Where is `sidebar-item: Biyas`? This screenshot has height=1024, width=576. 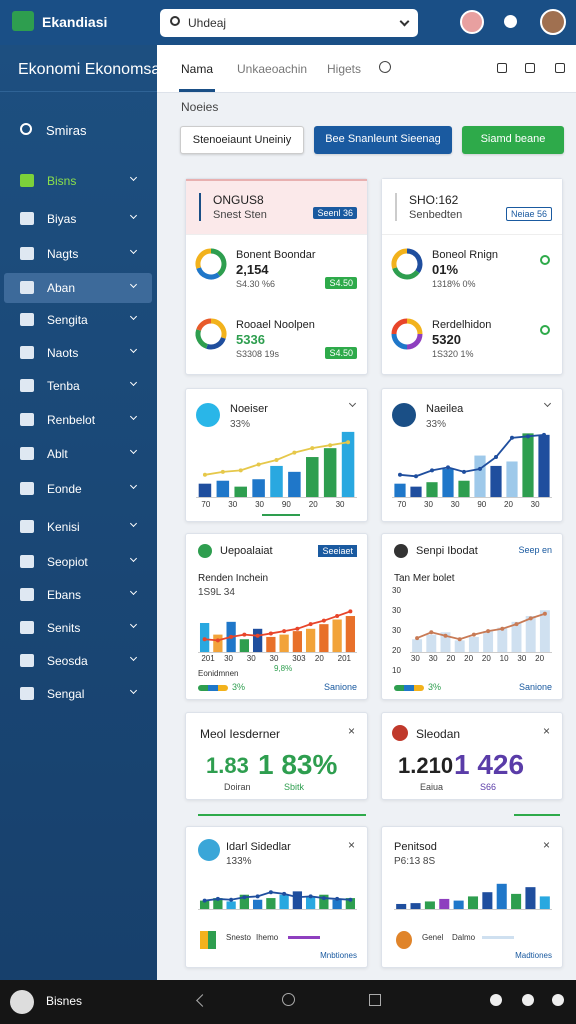
sidebar-item: Biyas is located at coordinates (78, 219).